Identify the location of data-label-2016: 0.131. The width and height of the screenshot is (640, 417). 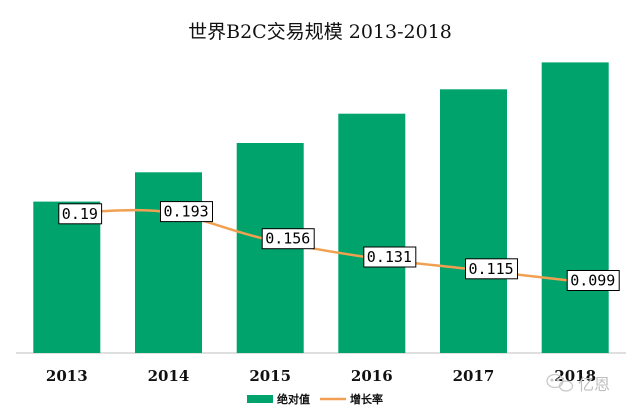
(389, 257).